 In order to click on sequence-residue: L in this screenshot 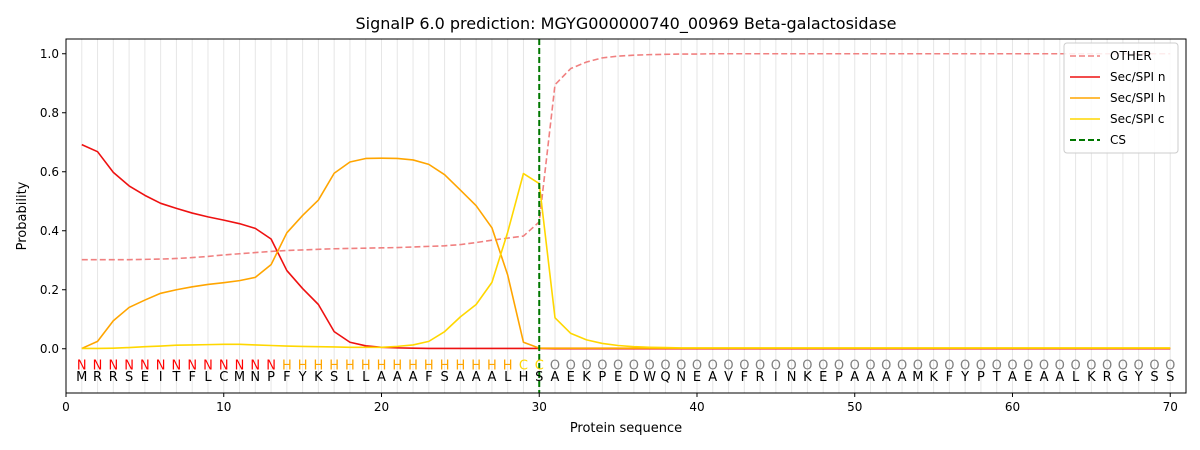, I will do `click(208, 377)`.